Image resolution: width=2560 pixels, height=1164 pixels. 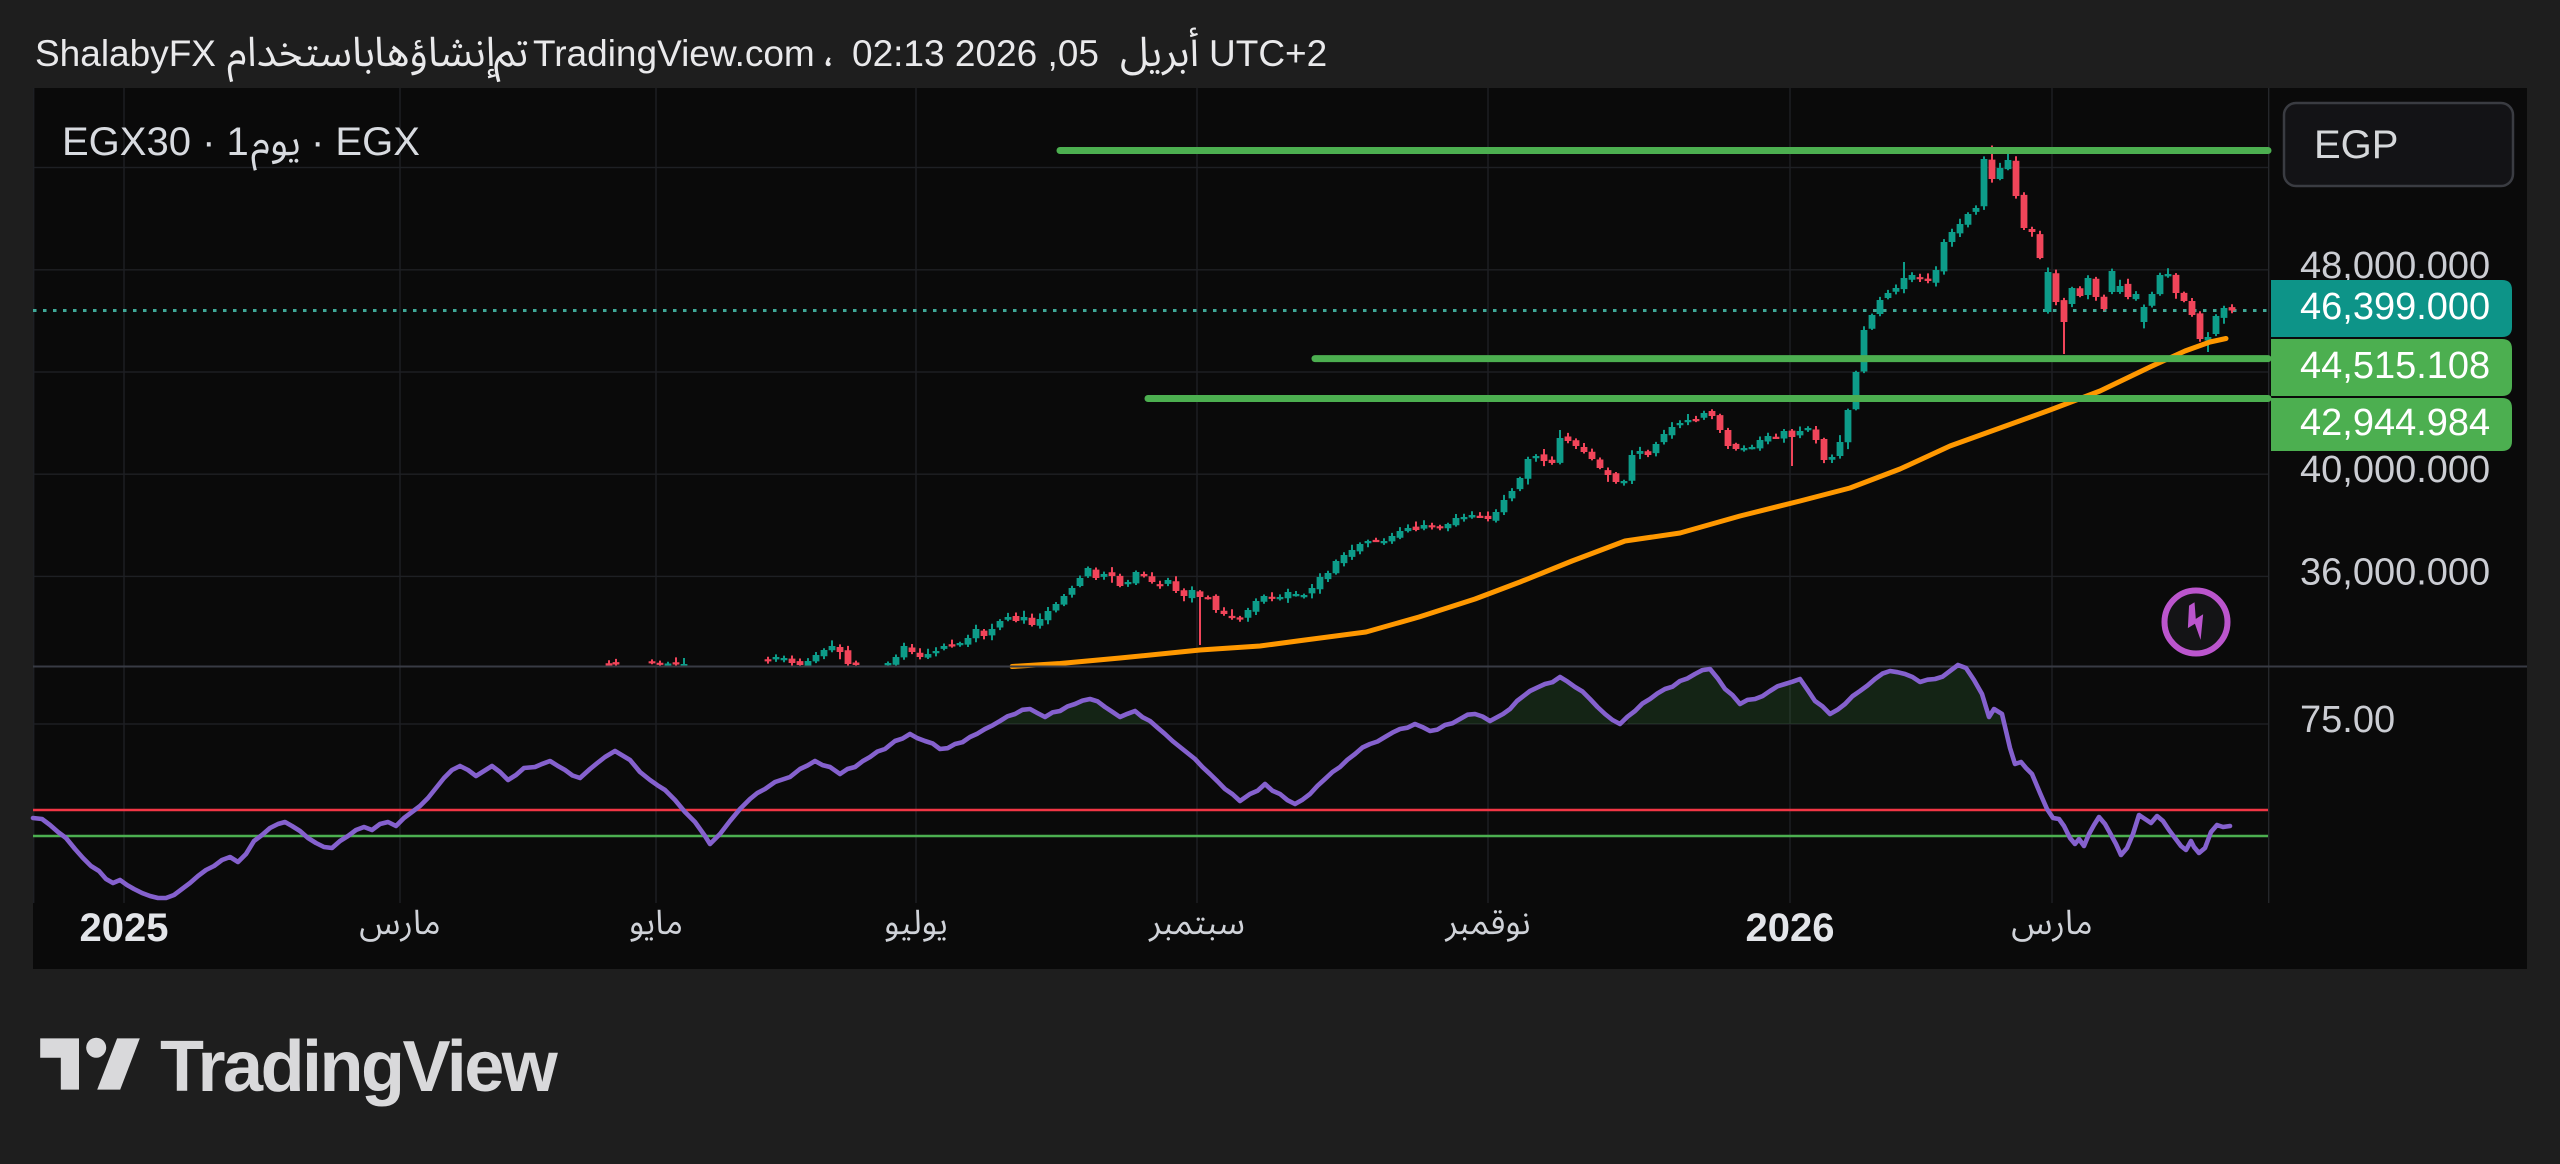 I want to click on svg-text: UTC+2, so click(x=1268, y=53).